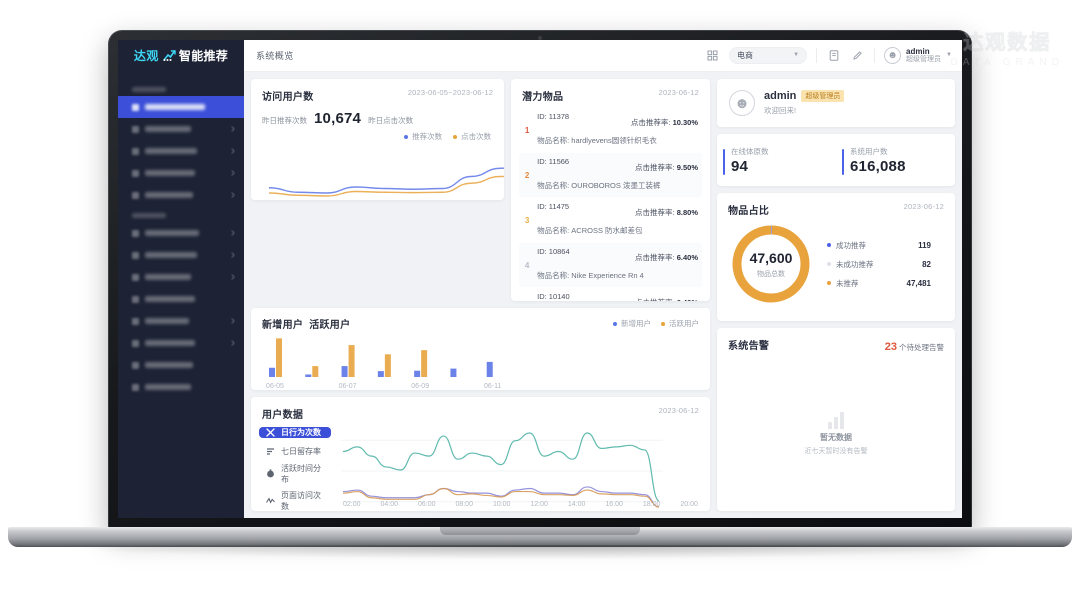 The image size is (1080, 603). What do you see at coordinates (617, 220) in the screenshot?
I see `item-body: ID: 11475 点击推荐率: 8.80% 物品名称: ACROSS 防水邮差包` at bounding box center [617, 220].